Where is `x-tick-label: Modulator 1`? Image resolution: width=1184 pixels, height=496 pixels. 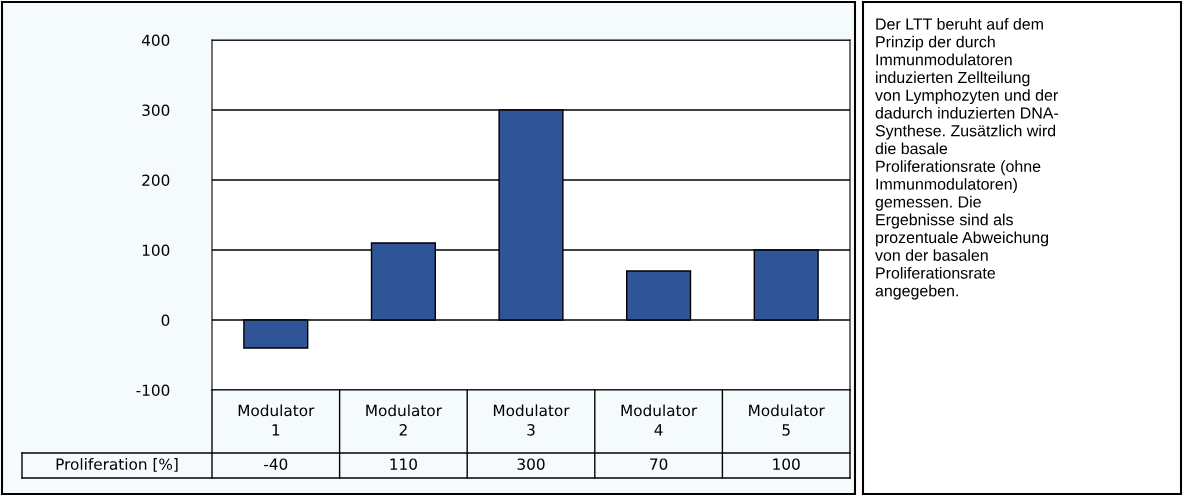
x-tick-label: Modulator 1 is located at coordinates (276, 420).